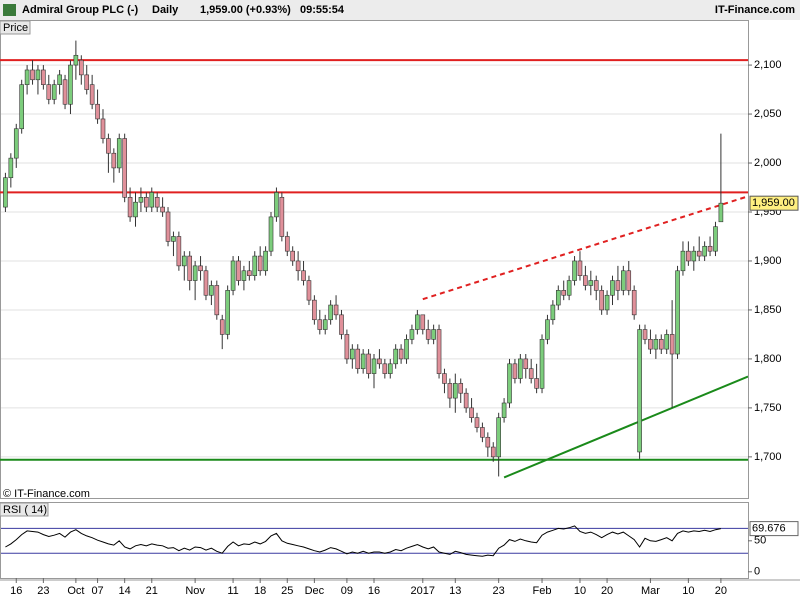 Image resolution: width=800 pixels, height=600 pixels. Describe the element at coordinates (9, 10) in the screenshot. I see `app-icon` at that location.